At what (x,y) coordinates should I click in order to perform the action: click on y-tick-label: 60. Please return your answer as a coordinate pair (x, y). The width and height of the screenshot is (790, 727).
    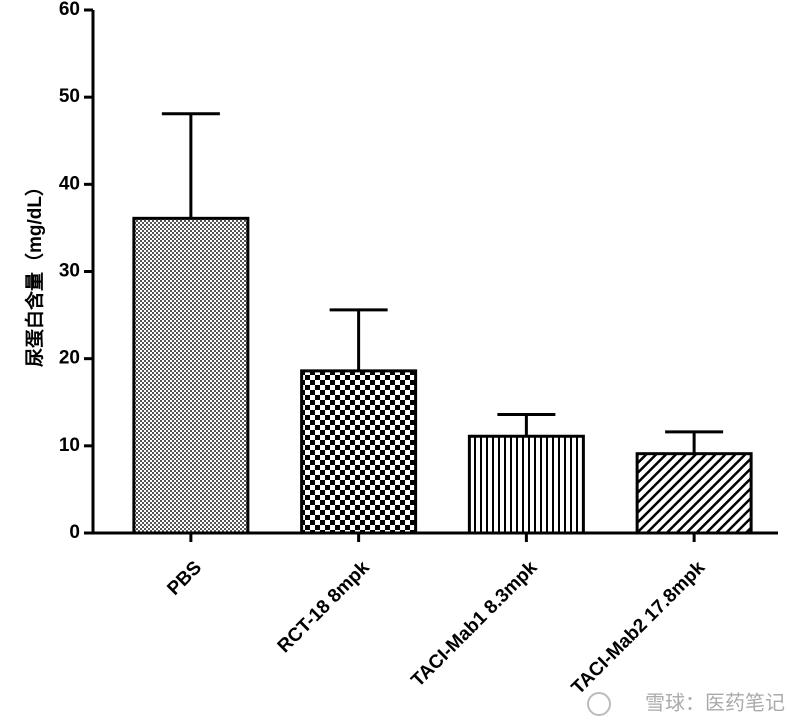
    Looking at the image, I should click on (69, 10).